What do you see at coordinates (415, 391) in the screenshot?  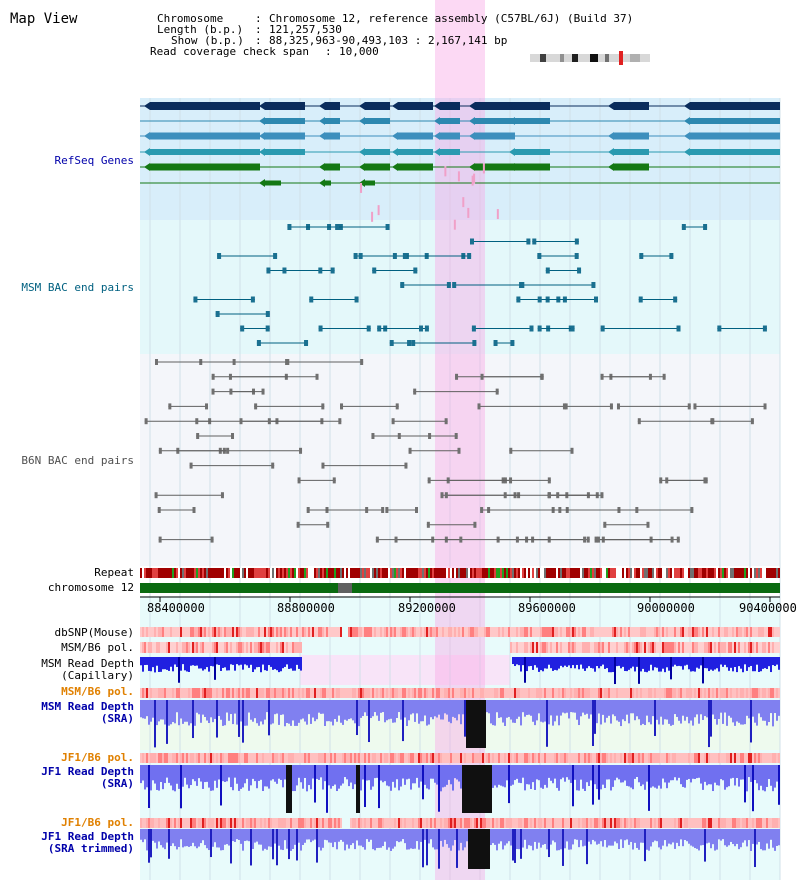 I see `bac-end` at bounding box center [415, 391].